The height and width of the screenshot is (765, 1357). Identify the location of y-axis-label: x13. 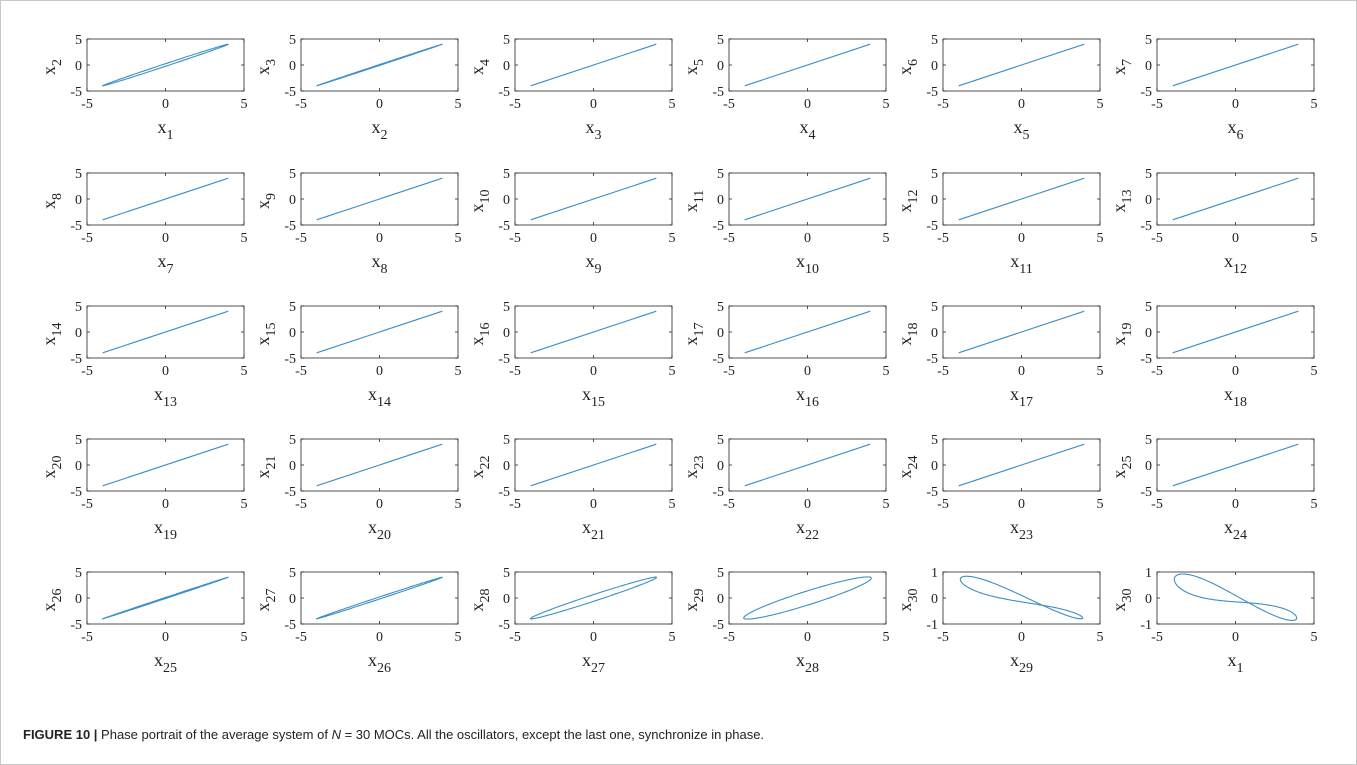
(1122, 201).